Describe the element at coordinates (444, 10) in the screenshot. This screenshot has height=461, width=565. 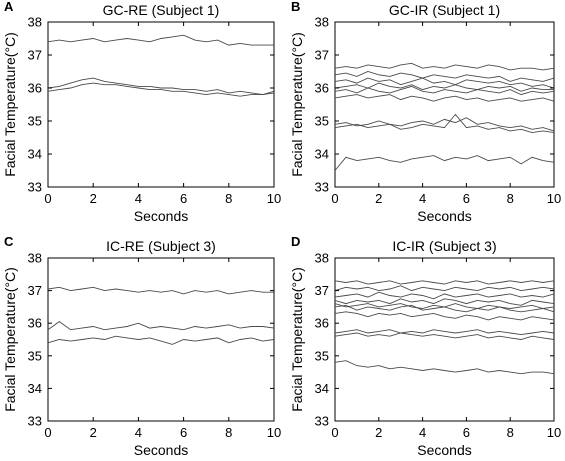
I see `panel-title: GC-IR (Subject 1)` at that location.